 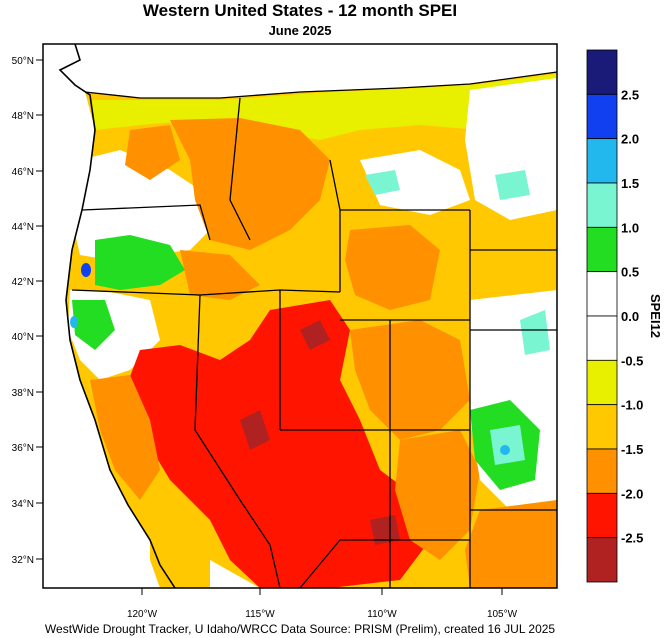 What do you see at coordinates (630, 316) in the screenshot?
I see `colorbar-tick-label: 0.0` at bounding box center [630, 316].